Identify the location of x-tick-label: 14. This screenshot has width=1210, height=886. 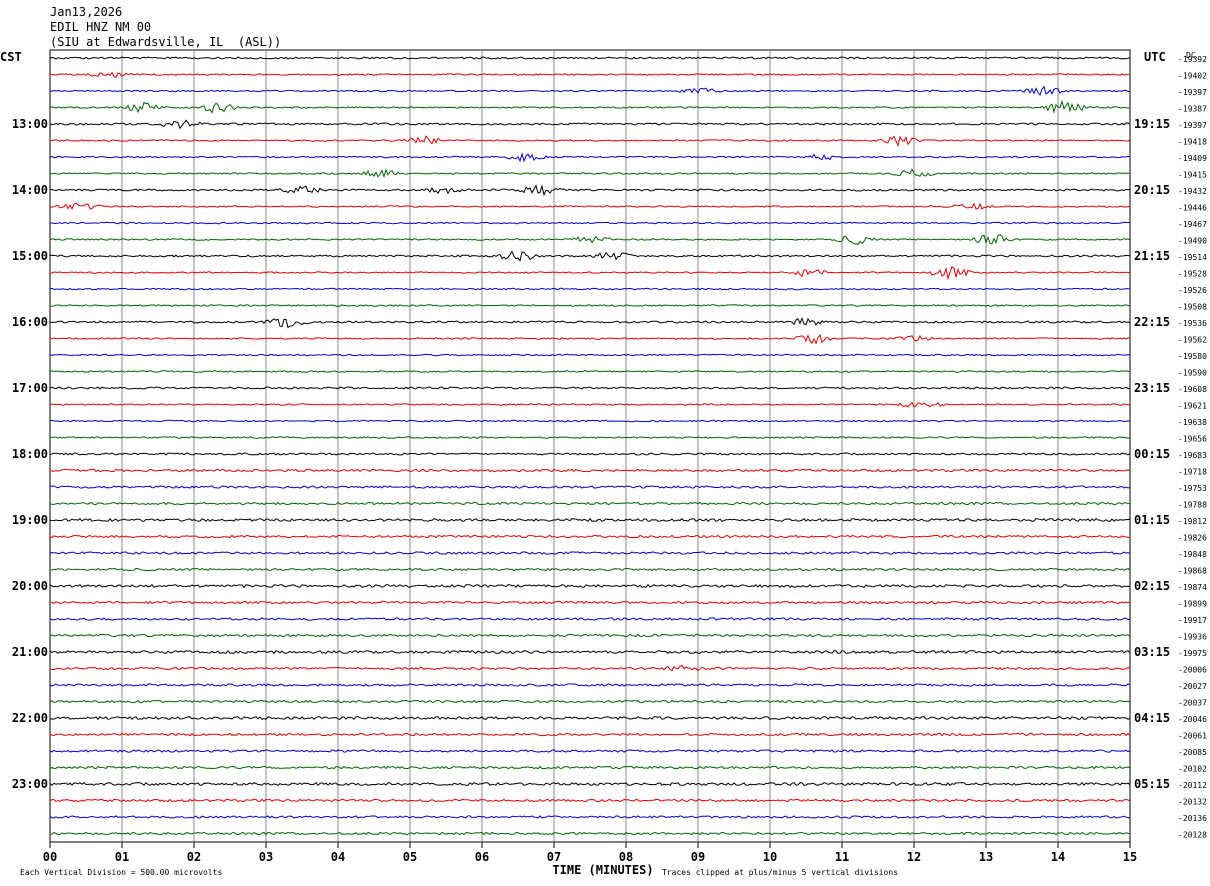
(1058, 857).